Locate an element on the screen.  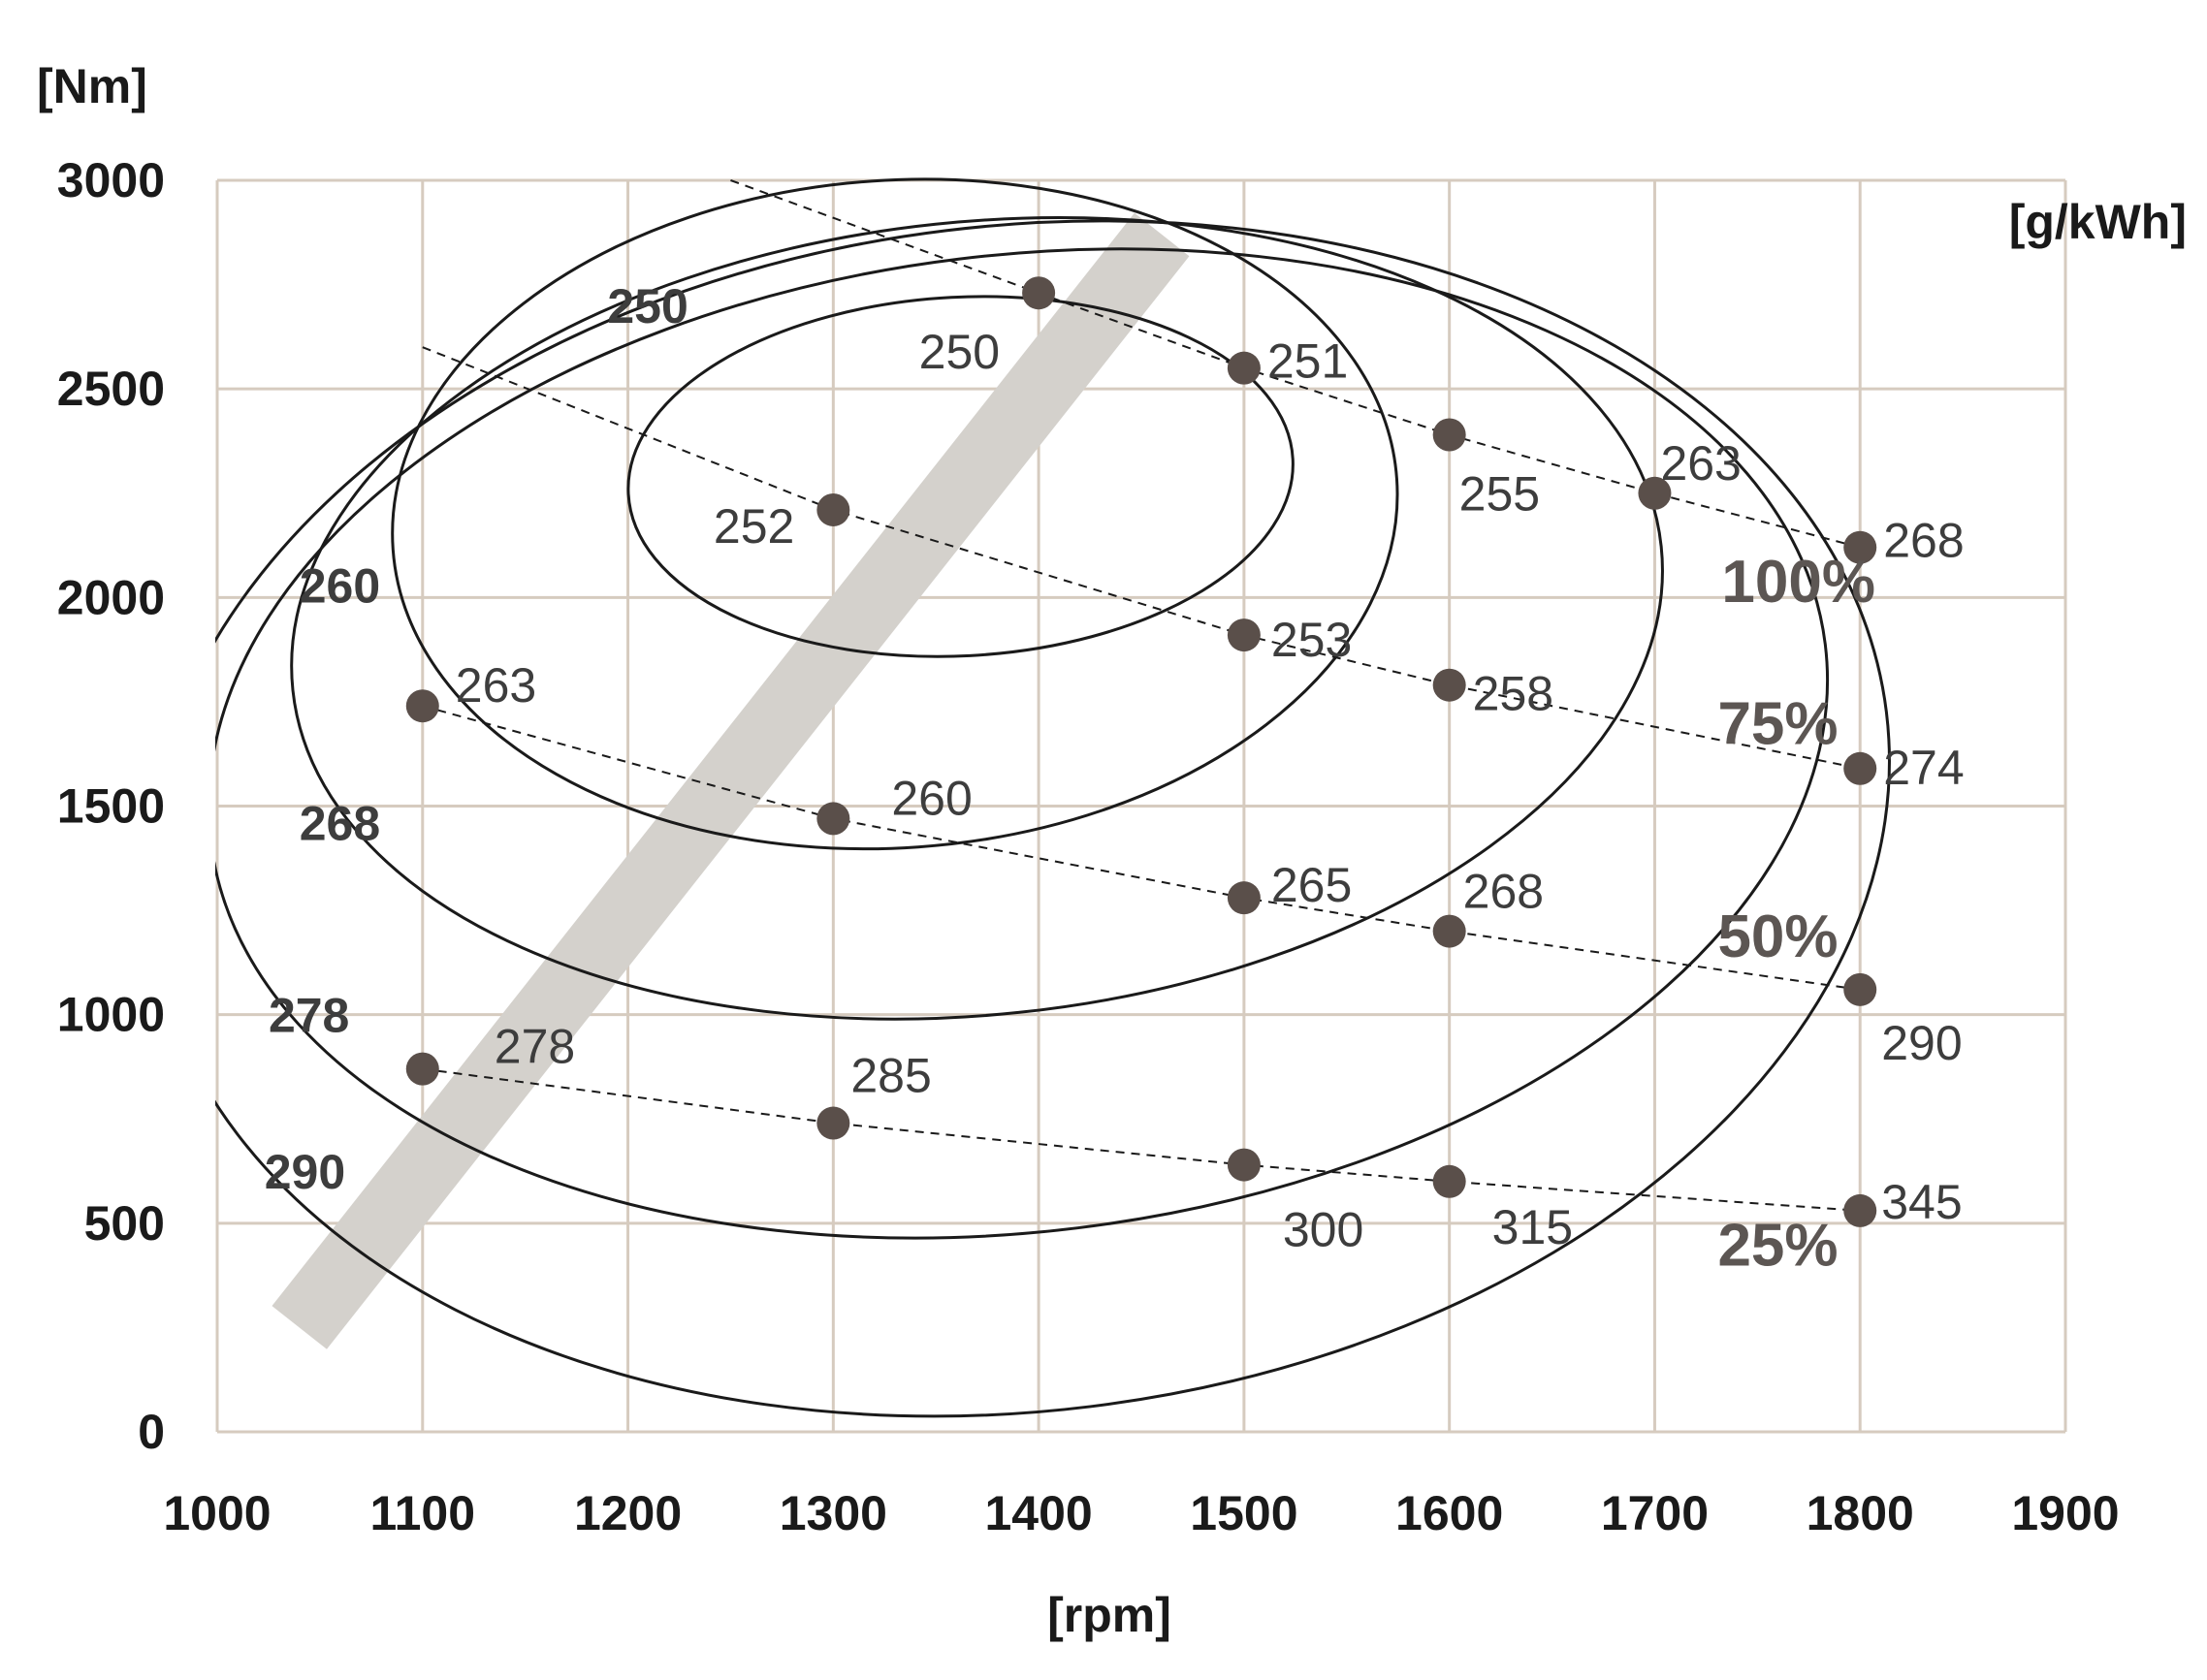
y-tick-label: 500 is located at coordinates (125, 1223).